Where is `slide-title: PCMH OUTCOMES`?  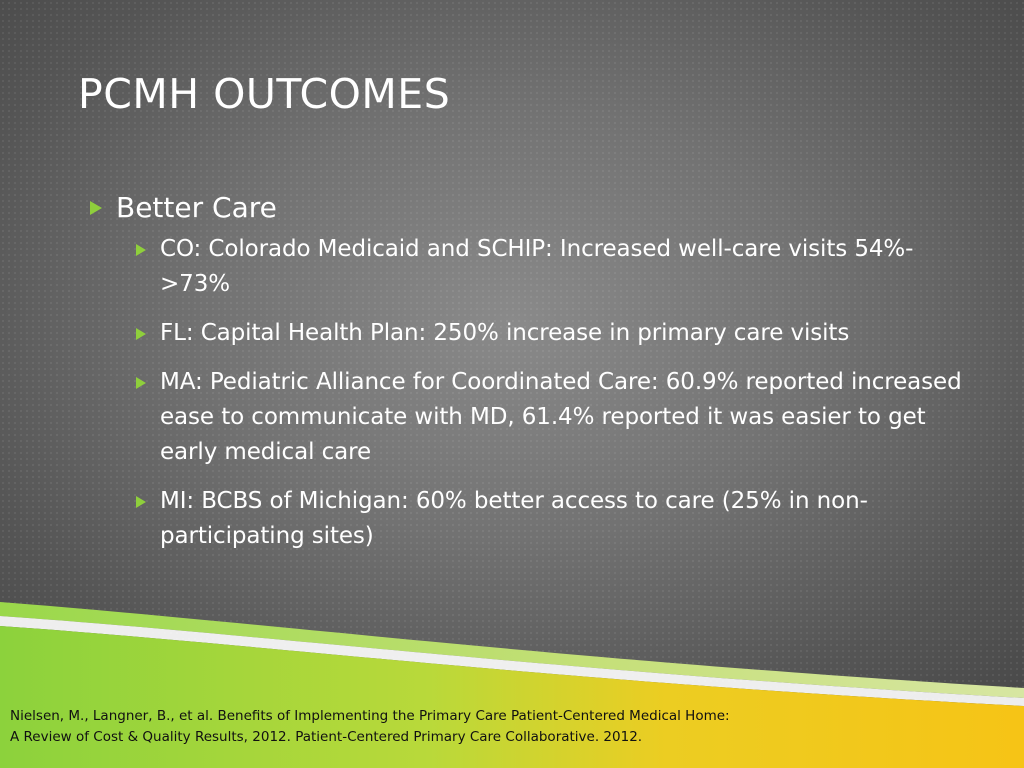 slide-title: PCMH OUTCOMES is located at coordinates (264, 94).